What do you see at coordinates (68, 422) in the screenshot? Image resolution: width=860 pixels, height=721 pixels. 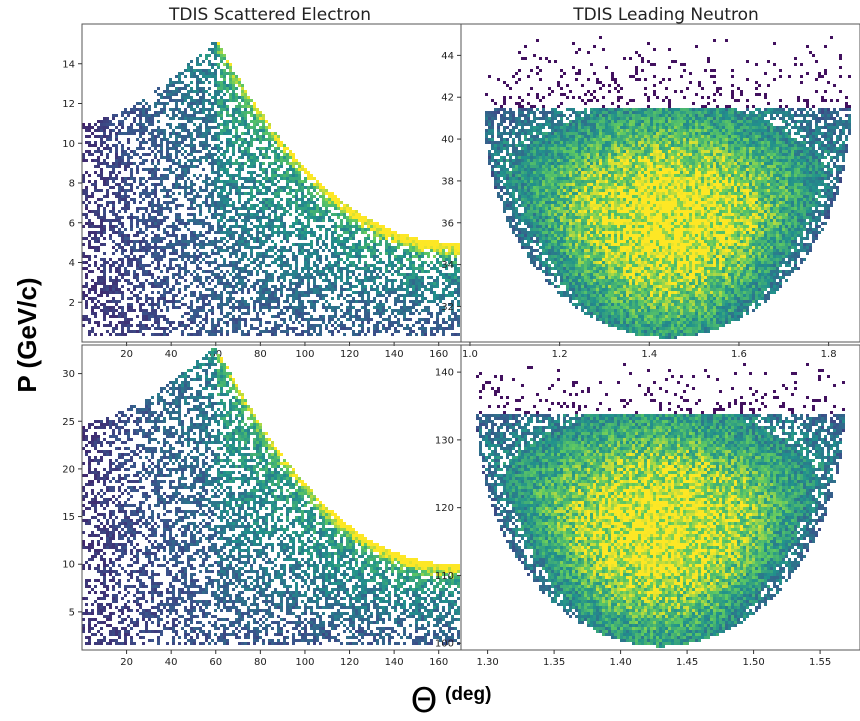 I see `y-tick-label: 25` at bounding box center [68, 422].